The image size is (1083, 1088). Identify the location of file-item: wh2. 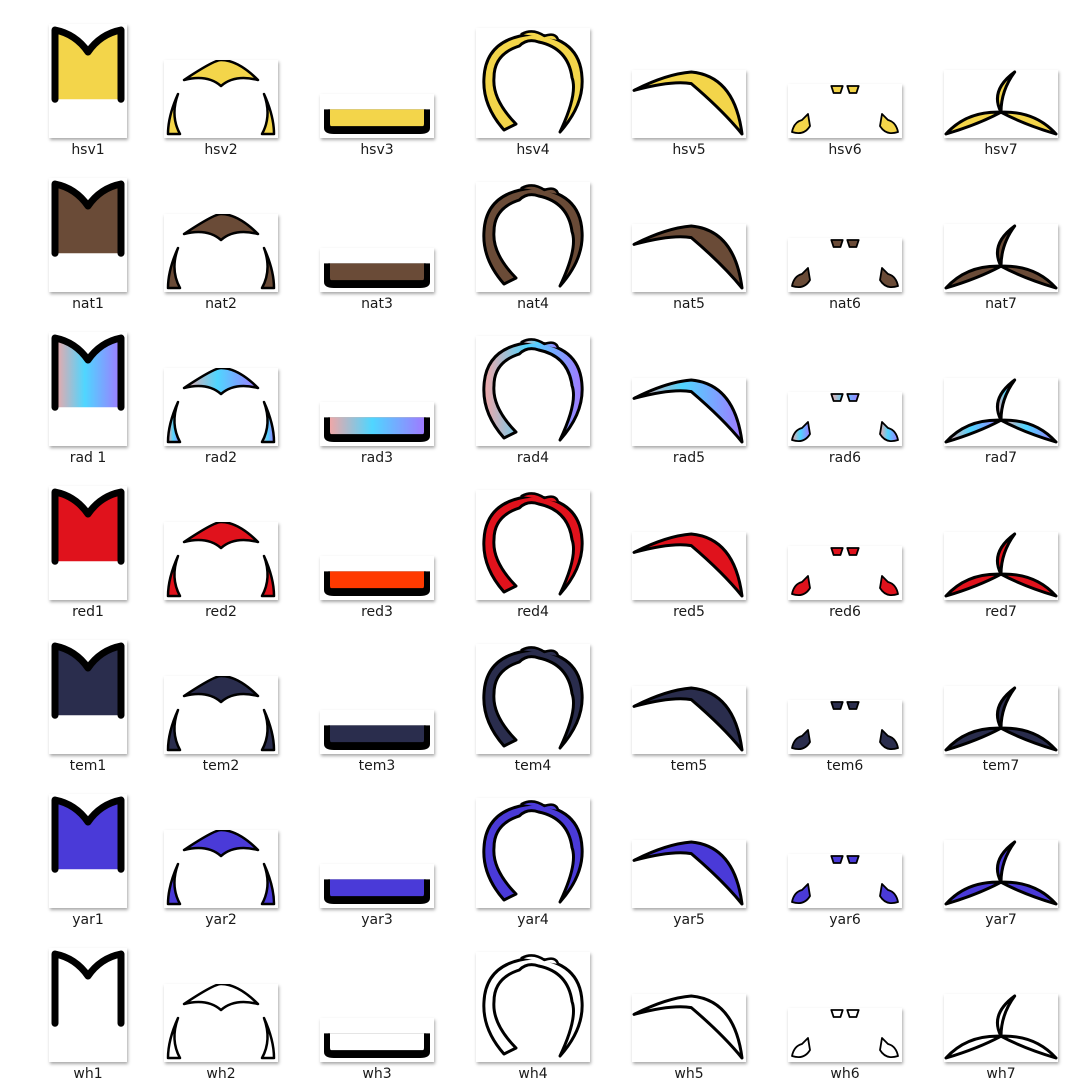
(221, 1011).